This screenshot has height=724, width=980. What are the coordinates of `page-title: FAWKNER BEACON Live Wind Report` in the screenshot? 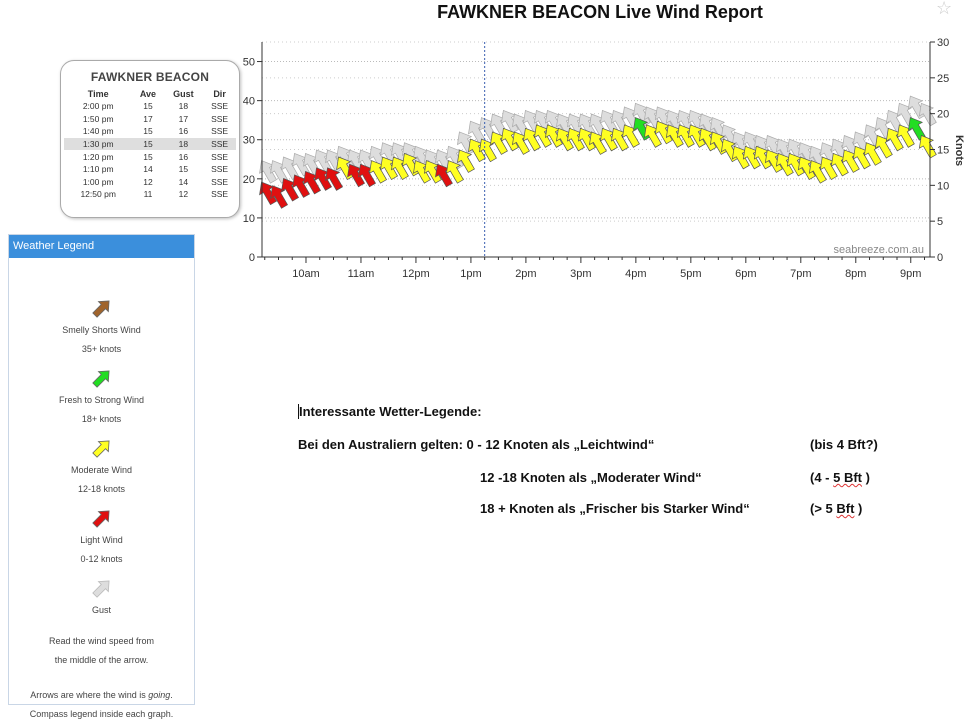 It's located at (600, 12).